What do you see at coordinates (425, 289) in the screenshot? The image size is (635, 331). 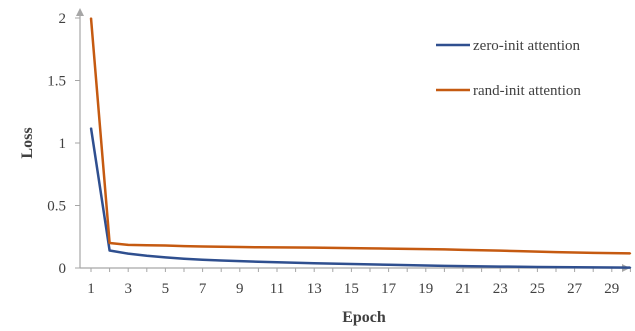 I see `x-tick-label: 19` at bounding box center [425, 289].